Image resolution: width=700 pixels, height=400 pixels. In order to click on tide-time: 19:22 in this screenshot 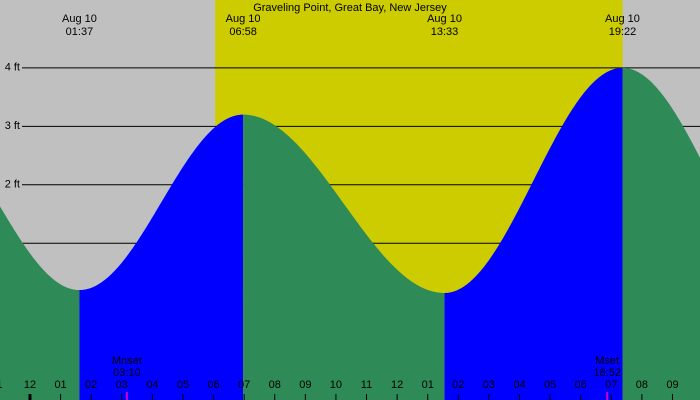, I will do `click(623, 32)`.